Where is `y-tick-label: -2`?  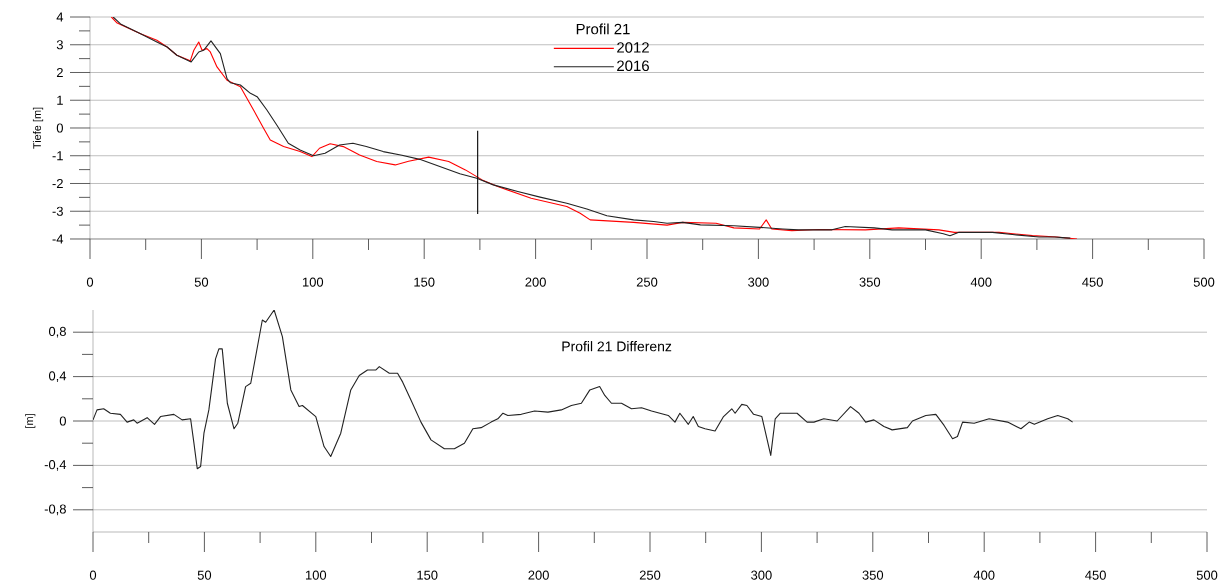 y-tick-label: -2 is located at coordinates (57, 183).